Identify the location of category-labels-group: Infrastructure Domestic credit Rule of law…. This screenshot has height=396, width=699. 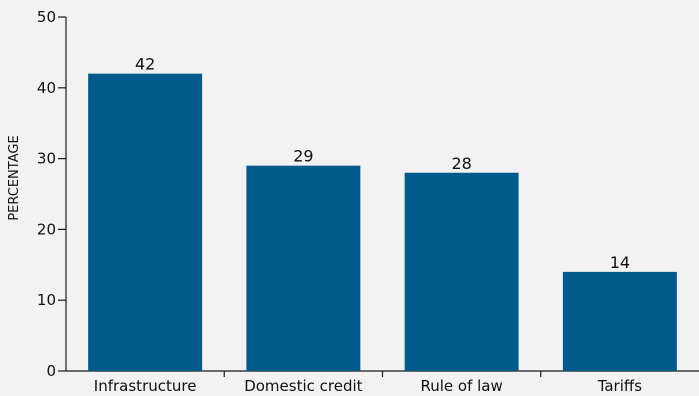
(368, 386).